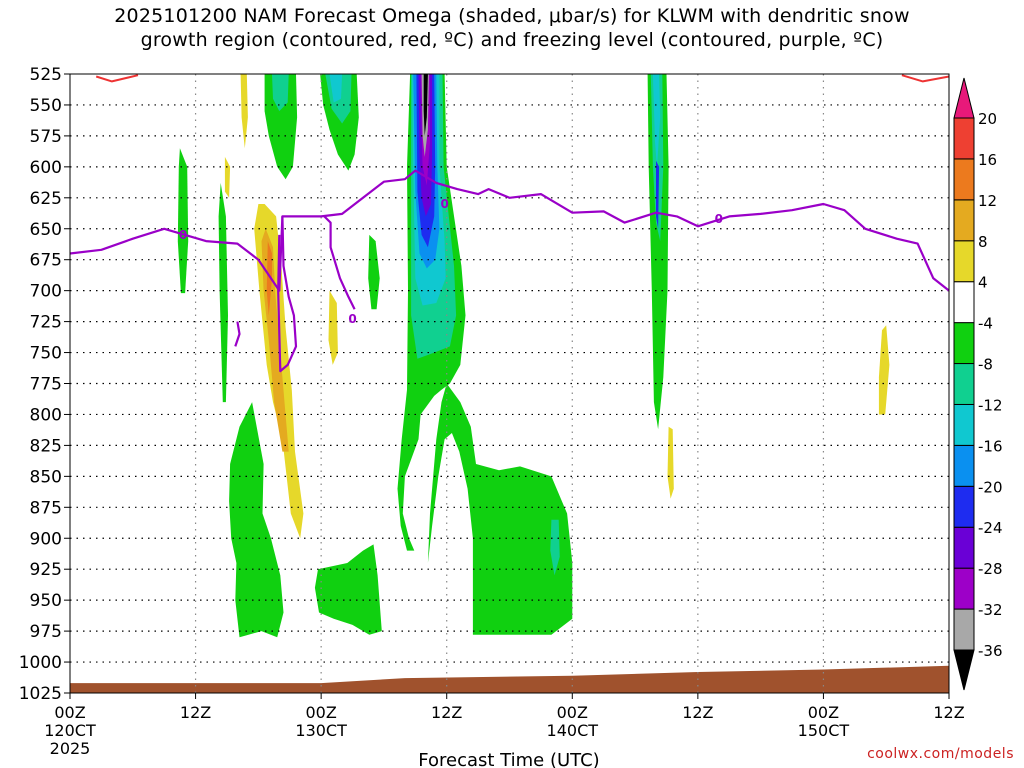 This screenshot has width=1024, height=768. Describe the element at coordinates (824, 730) in the screenshot. I see `x-date-label-72: 150CT` at that location.